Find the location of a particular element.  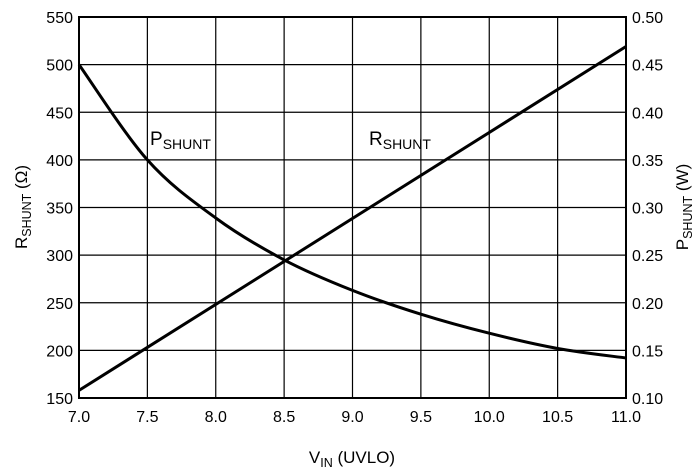

y-left-tick-label: 300 is located at coordinates (59, 256).